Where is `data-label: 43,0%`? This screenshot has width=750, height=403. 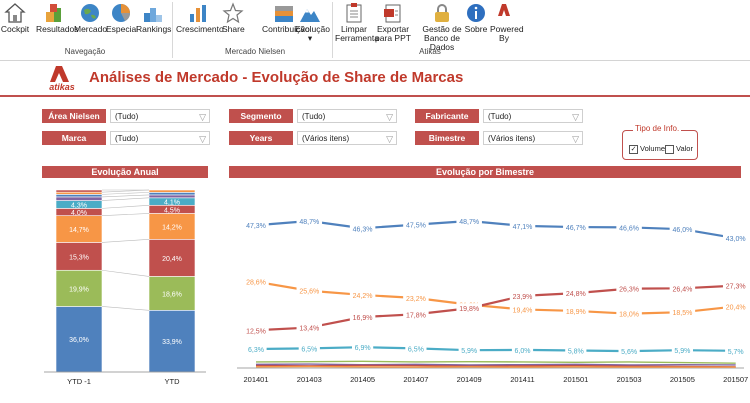
data-label: 43,0% is located at coordinates (736, 239).